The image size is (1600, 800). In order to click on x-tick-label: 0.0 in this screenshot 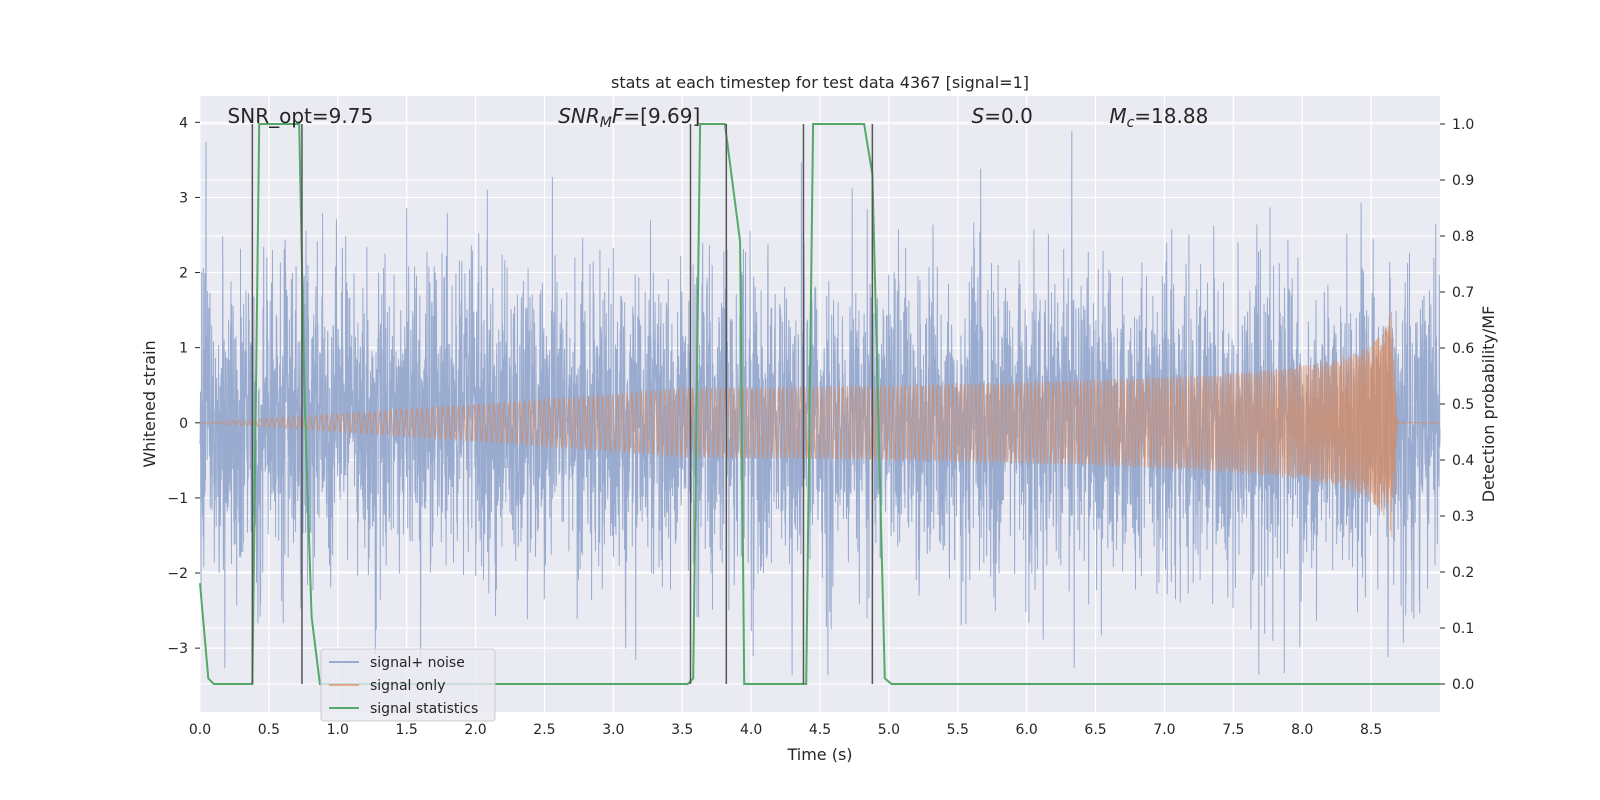, I will do `click(200, 730)`.